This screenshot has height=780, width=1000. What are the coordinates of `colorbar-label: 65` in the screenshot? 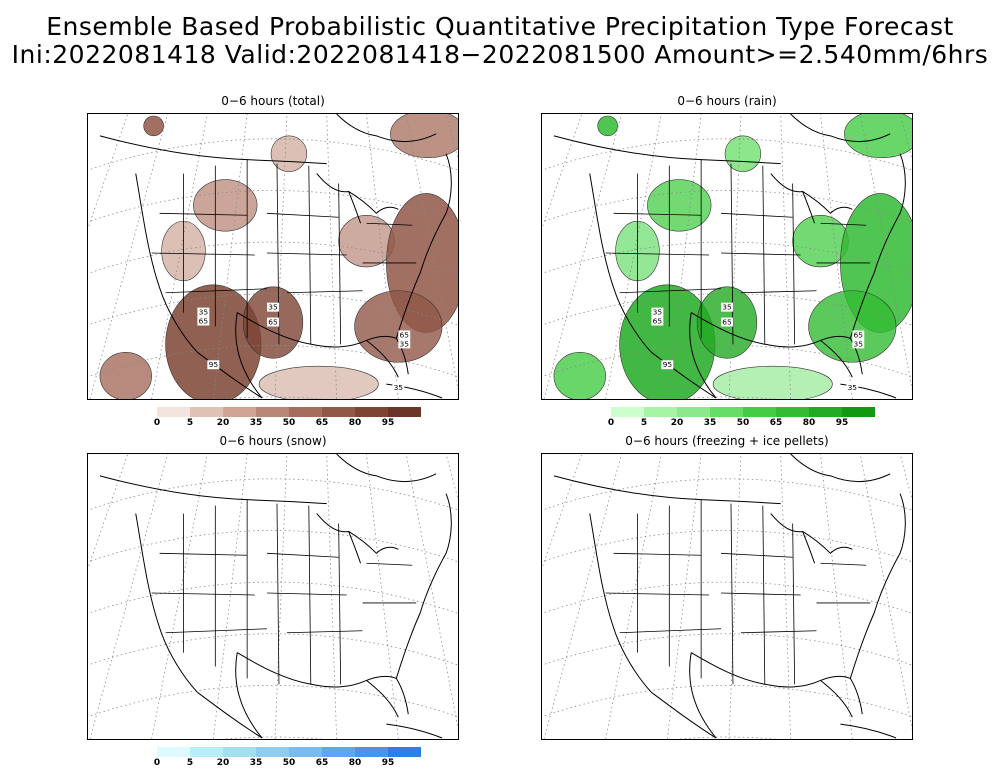 It's located at (322, 423).